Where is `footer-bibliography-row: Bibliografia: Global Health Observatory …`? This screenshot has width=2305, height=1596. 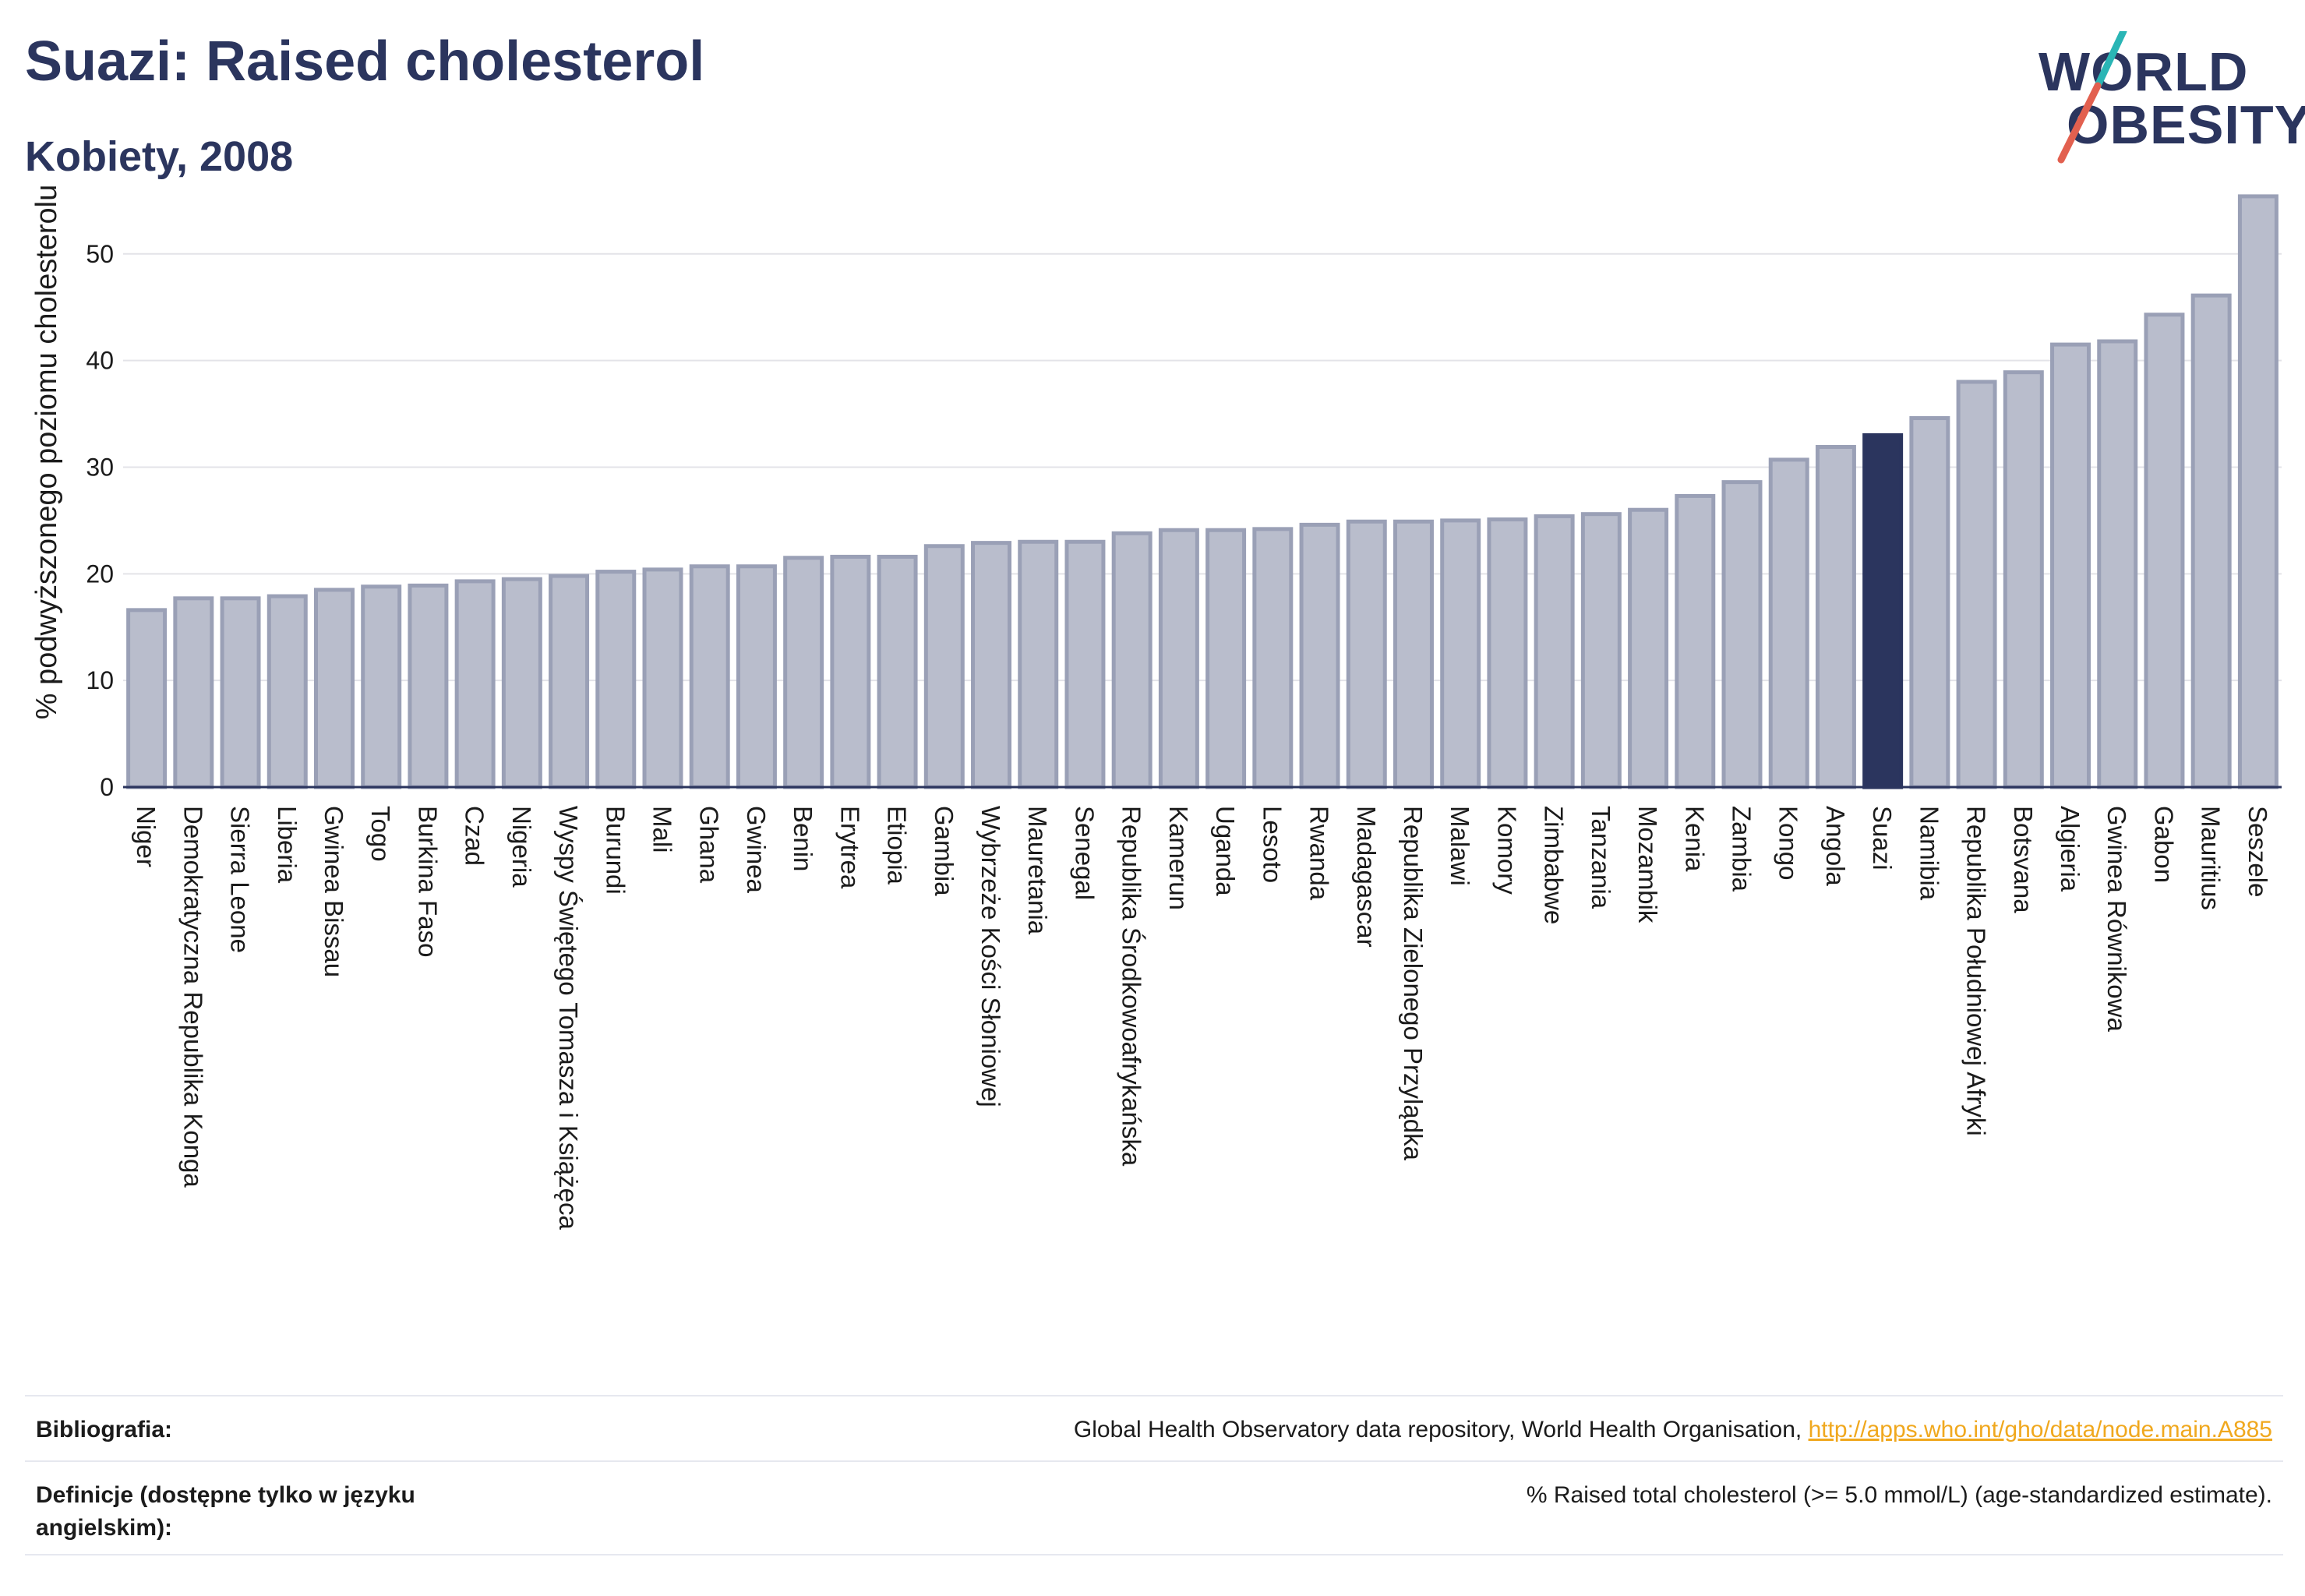
footer-bibliography-row: Bibliografia: Global Health Observatory … is located at coordinates (1154, 1431).